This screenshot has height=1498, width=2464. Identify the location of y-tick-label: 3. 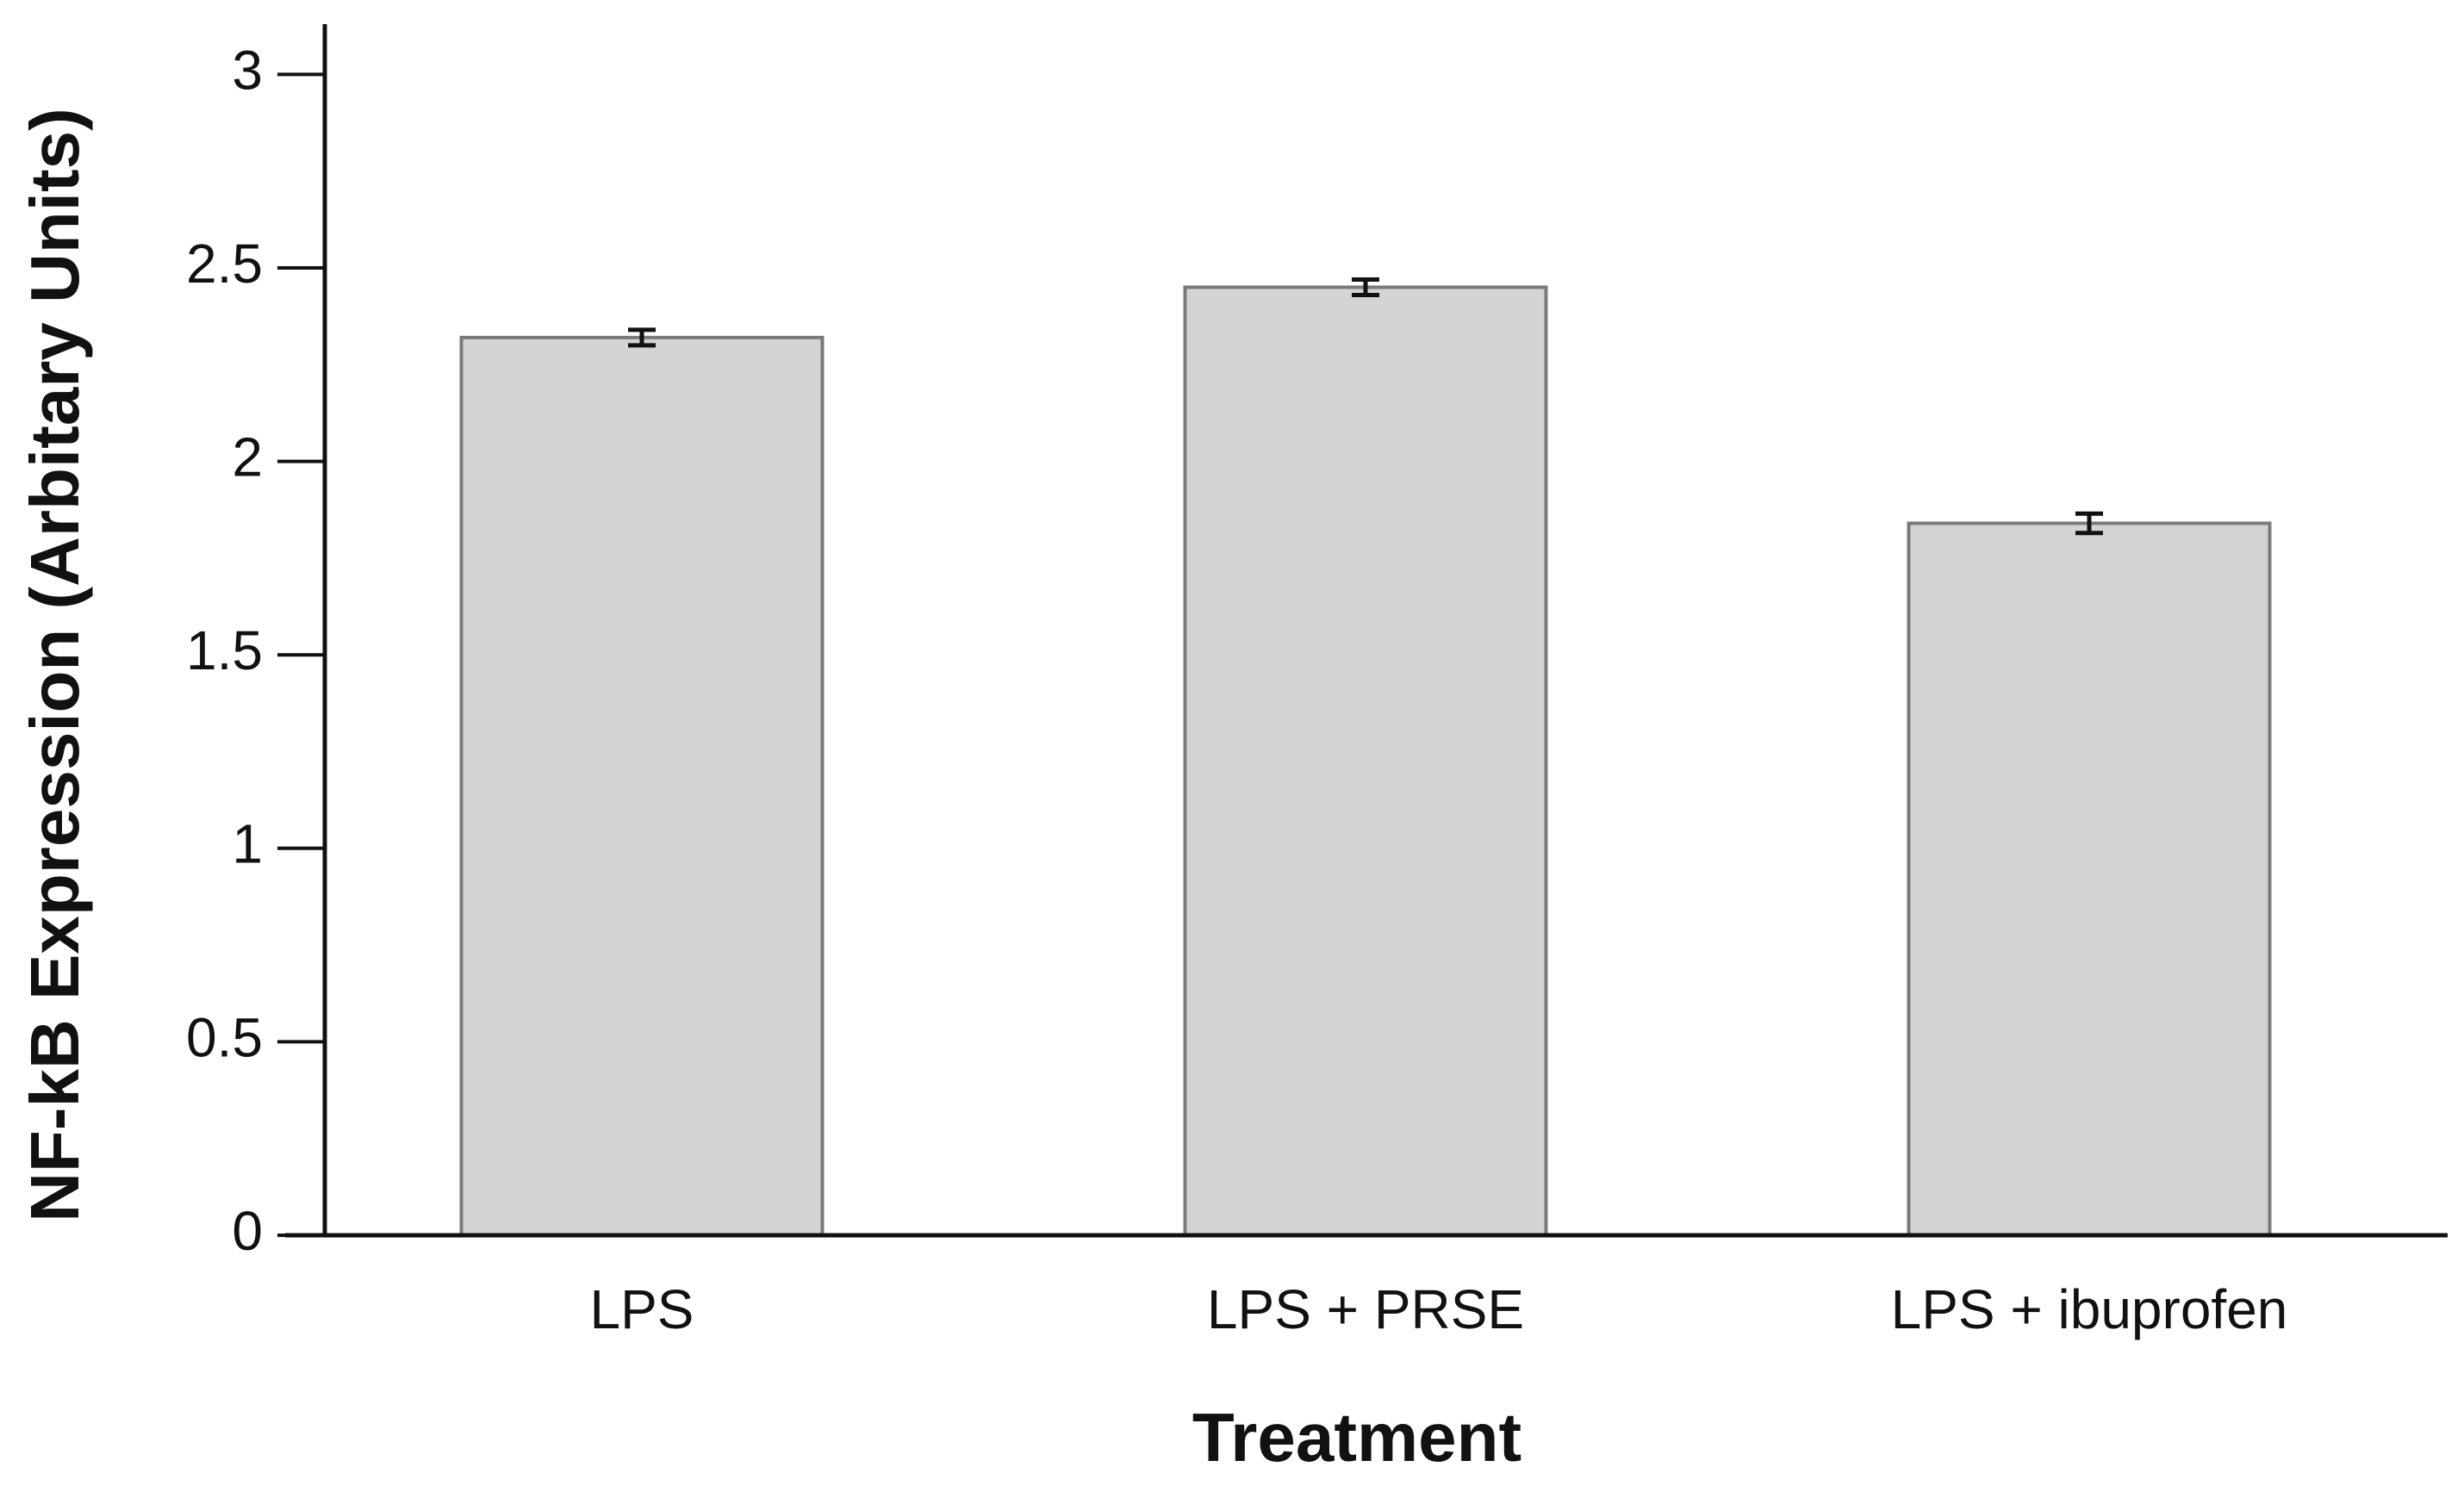
(248, 70).